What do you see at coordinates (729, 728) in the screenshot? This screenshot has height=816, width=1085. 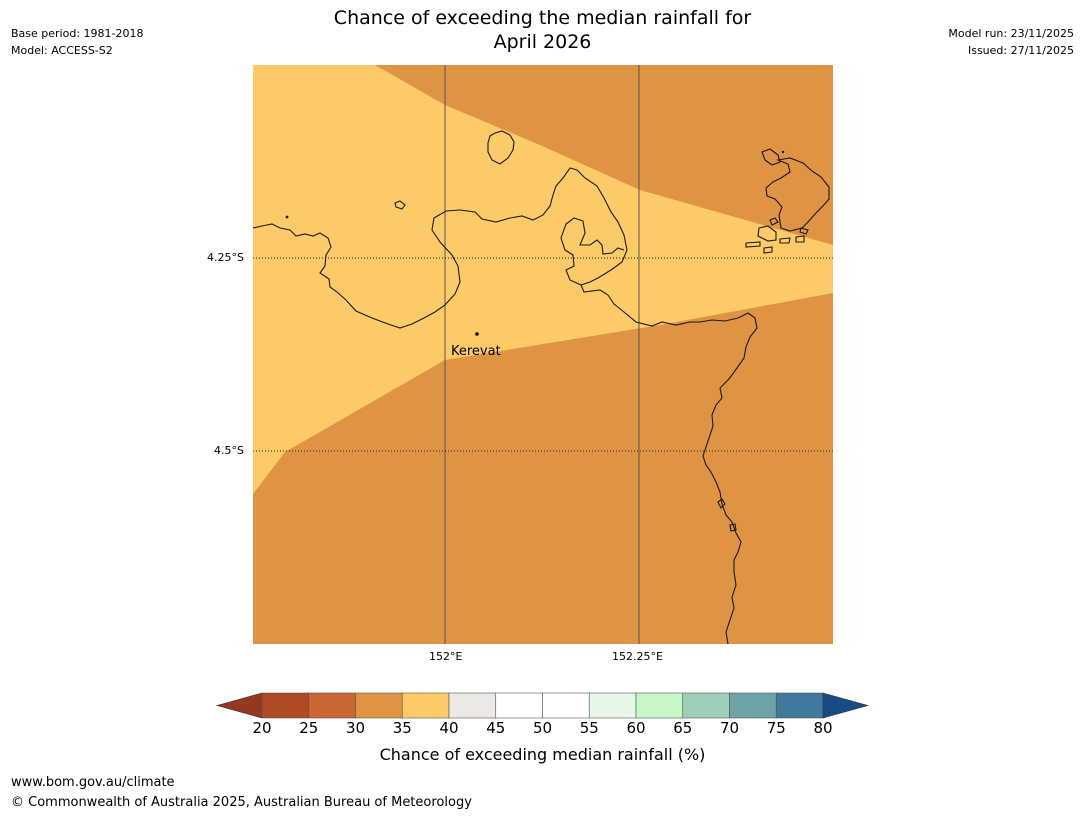 I see `colorbar-tick-label: 70` at bounding box center [729, 728].